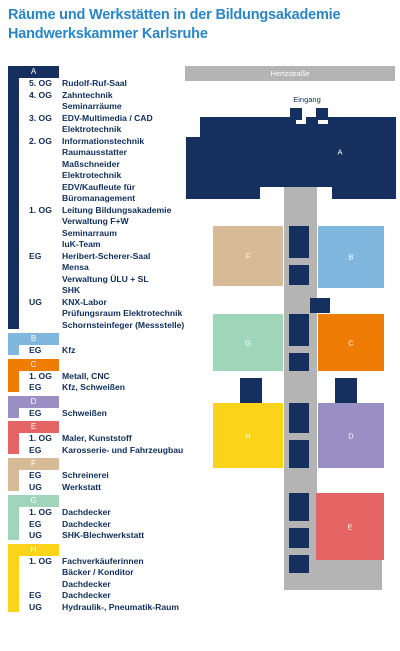  I want to click on room-name: Verwaltung F+W, so click(95, 221).